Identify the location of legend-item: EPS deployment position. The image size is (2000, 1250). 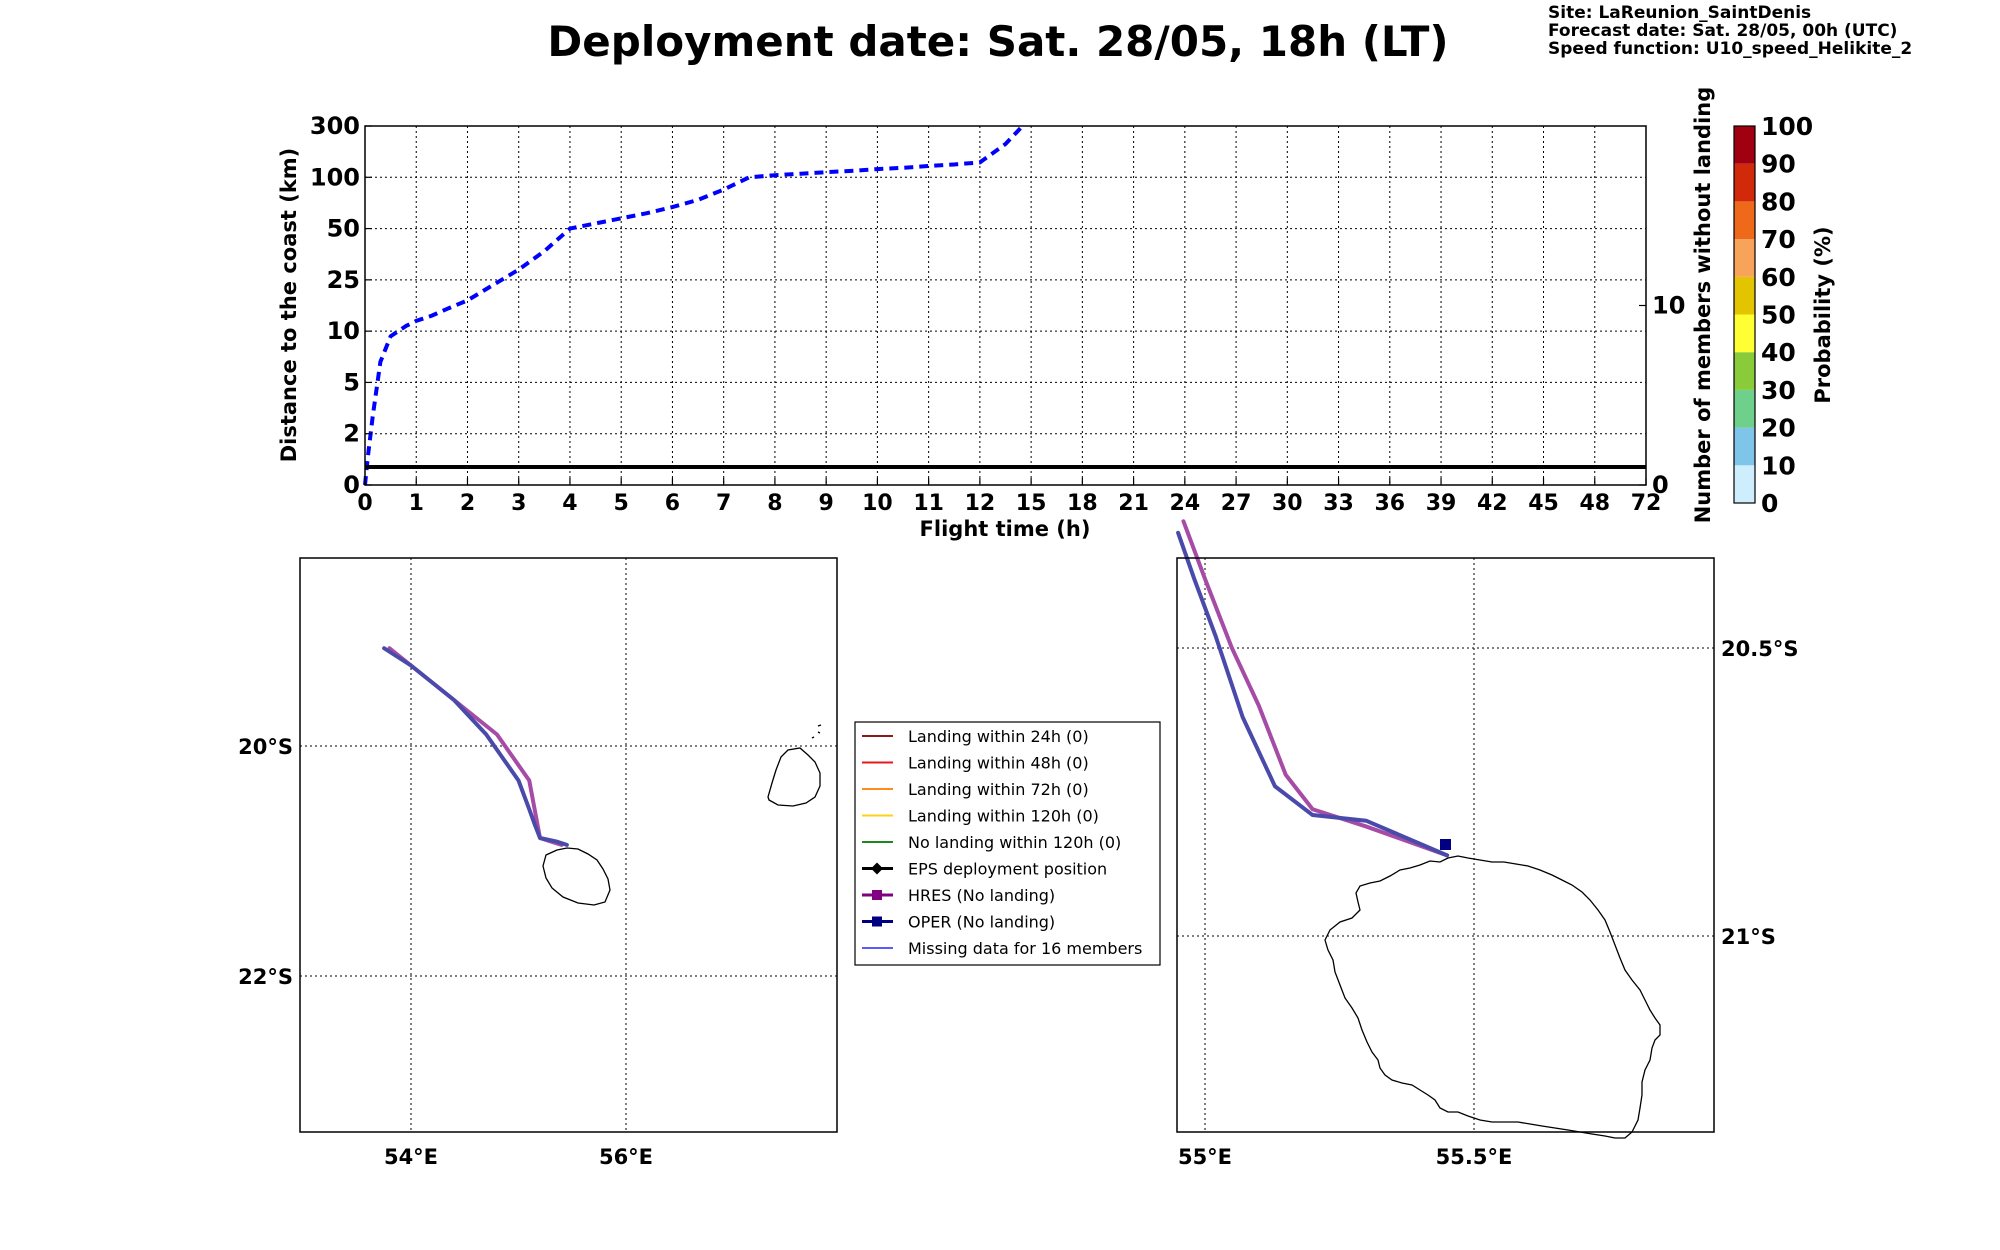
(984, 869).